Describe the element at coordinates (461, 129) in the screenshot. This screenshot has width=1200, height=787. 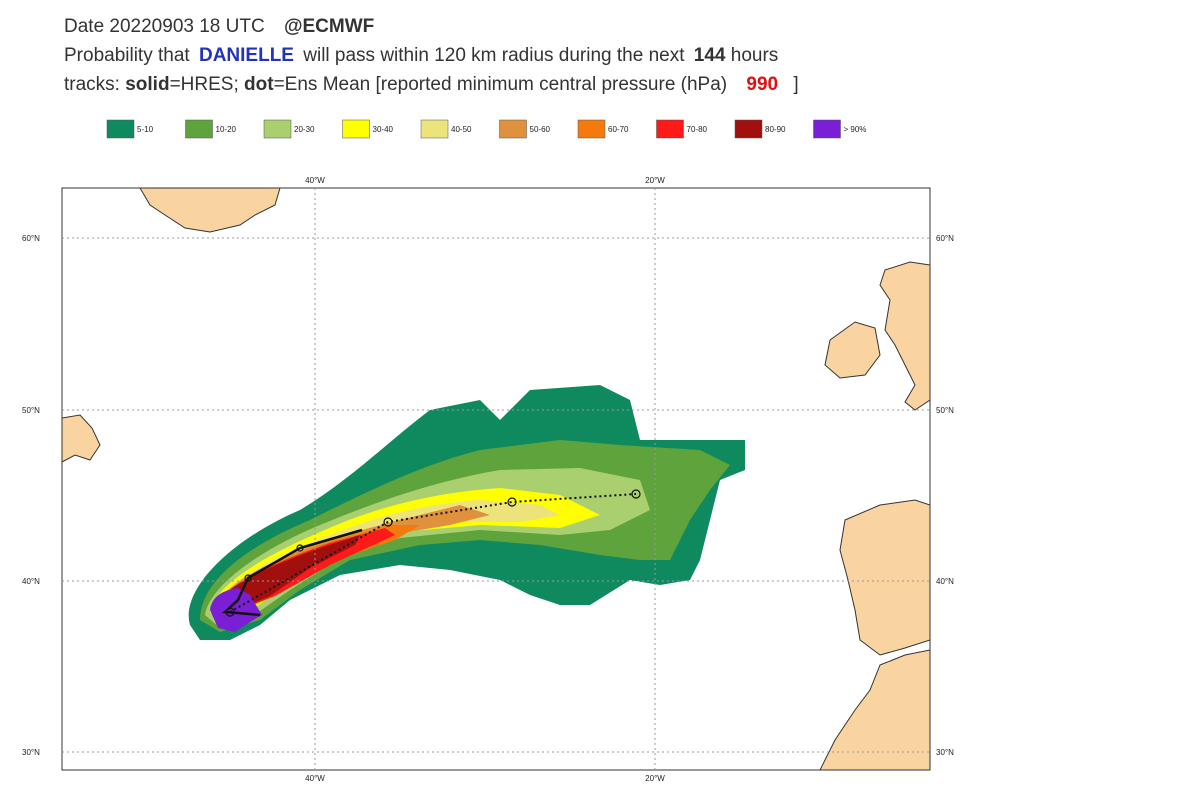
I see `legend-label: 40-50` at that location.